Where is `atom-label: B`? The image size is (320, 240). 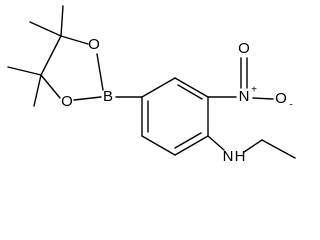
atom-label: B is located at coordinates (108, 96).